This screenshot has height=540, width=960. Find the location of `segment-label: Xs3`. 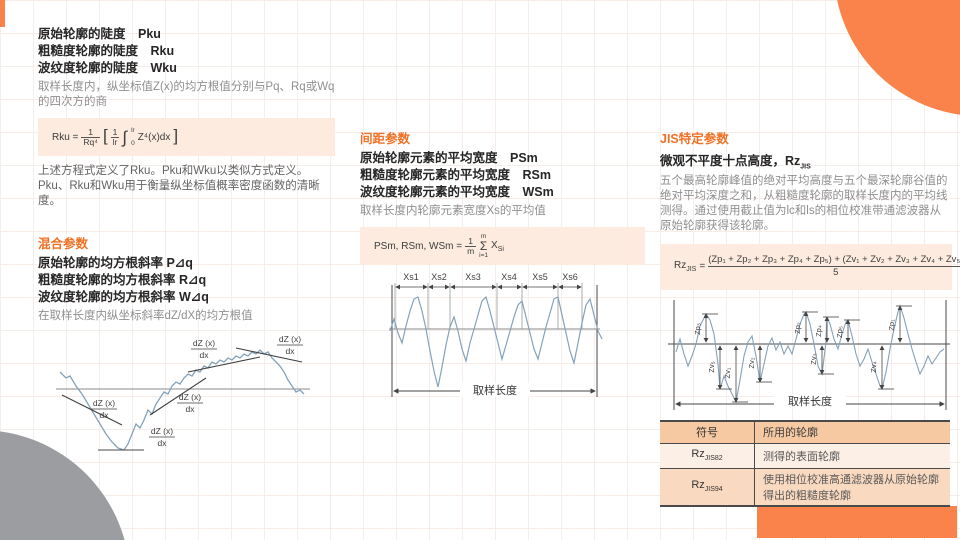

segment-label: Xs3 is located at coordinates (473, 277).